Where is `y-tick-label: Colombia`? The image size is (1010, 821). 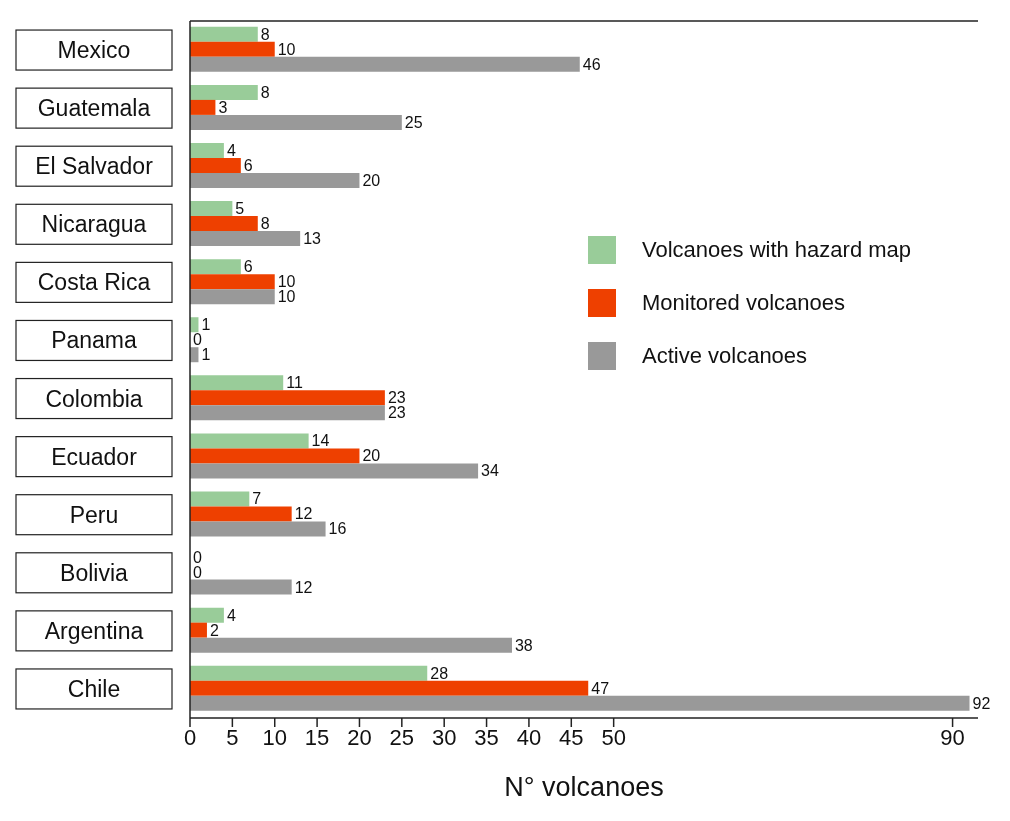 y-tick-label: Colombia is located at coordinates (94, 398).